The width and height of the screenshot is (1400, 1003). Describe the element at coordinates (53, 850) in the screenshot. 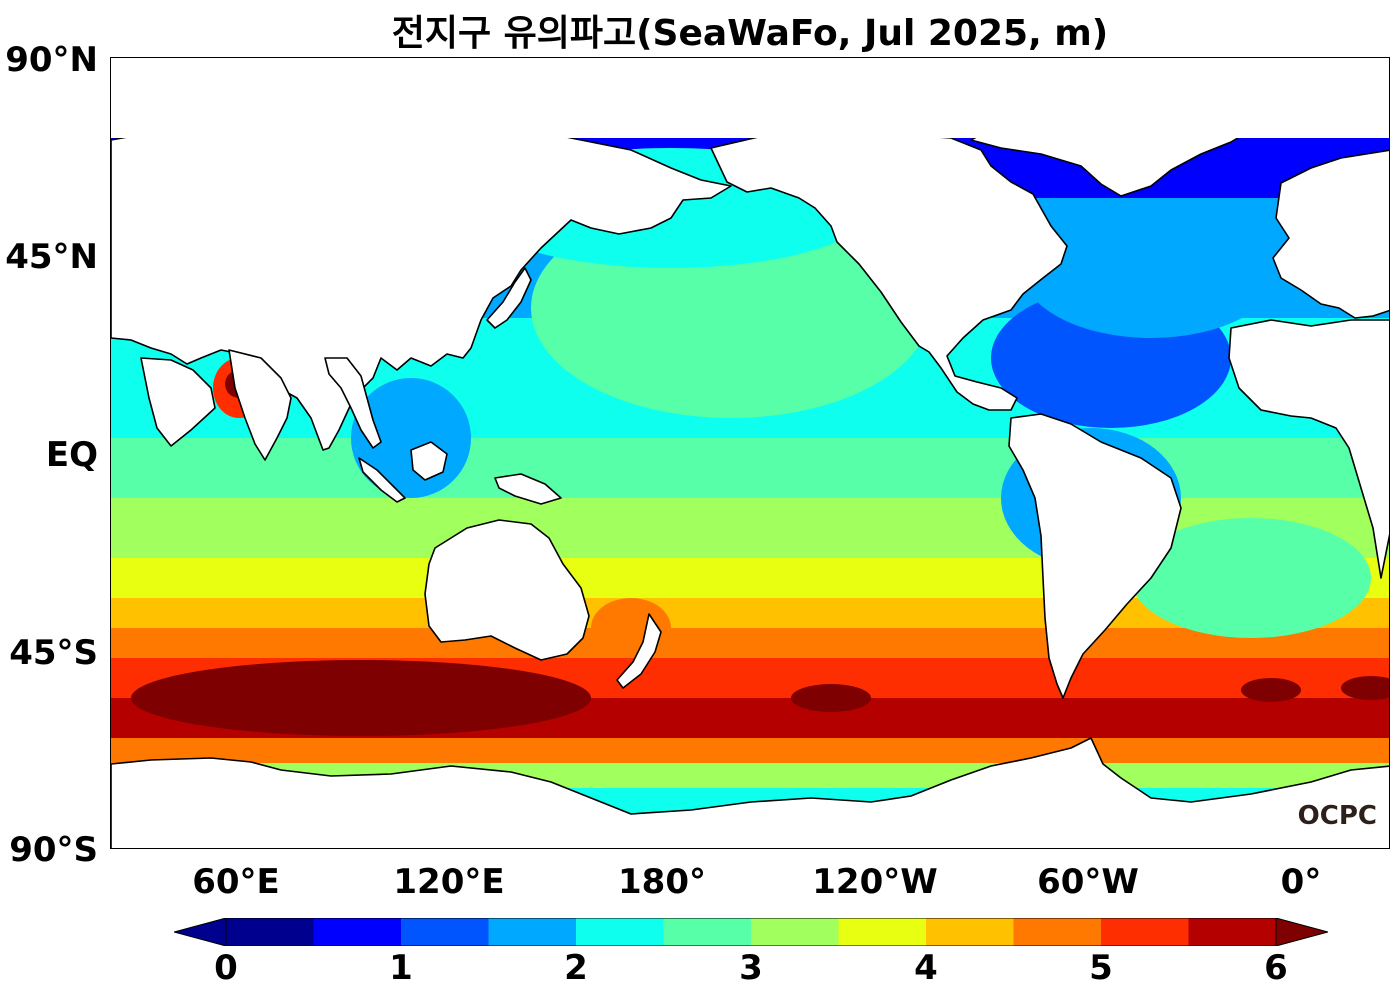

I see `lat-label-90s: 90°S` at that location.